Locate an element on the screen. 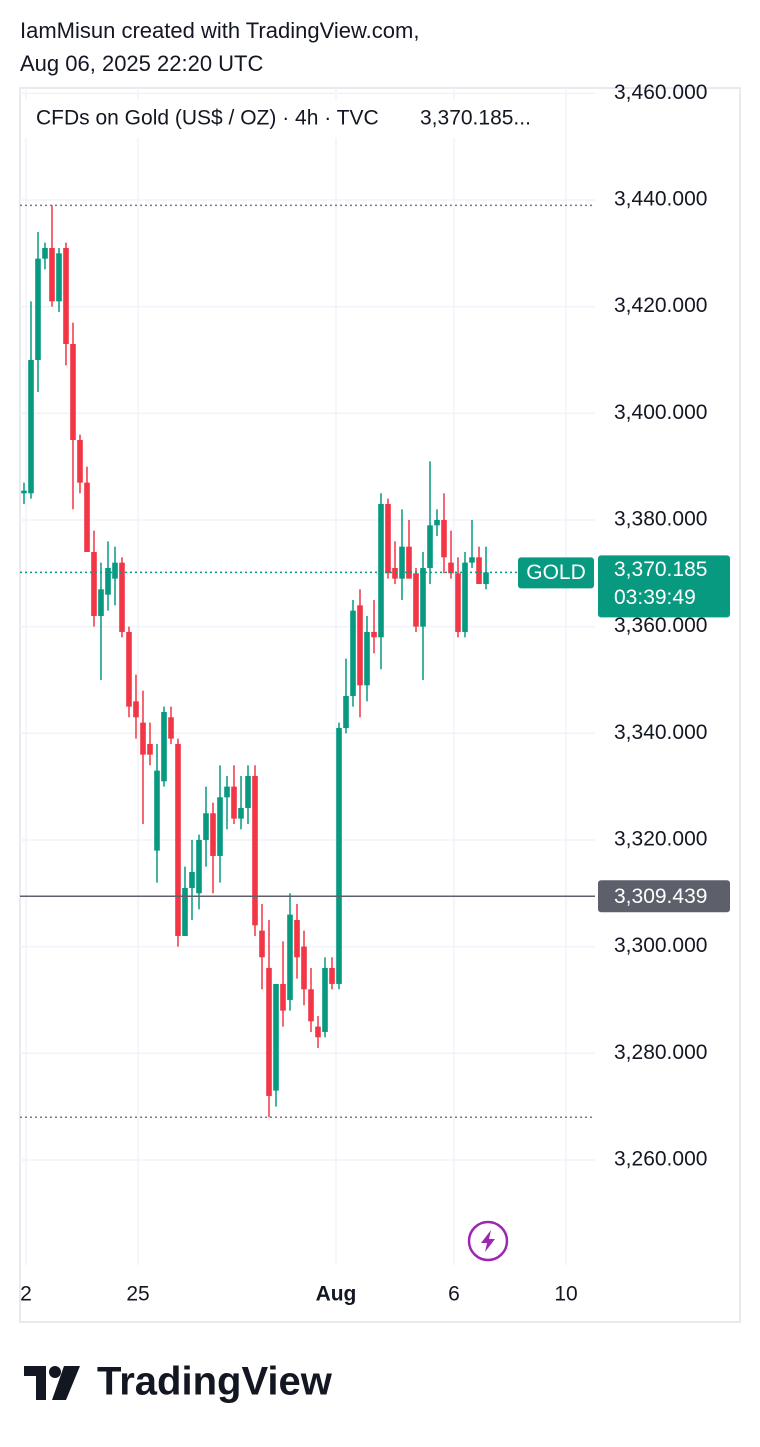  y-tick-label: 3,420.000 is located at coordinates (660, 305).